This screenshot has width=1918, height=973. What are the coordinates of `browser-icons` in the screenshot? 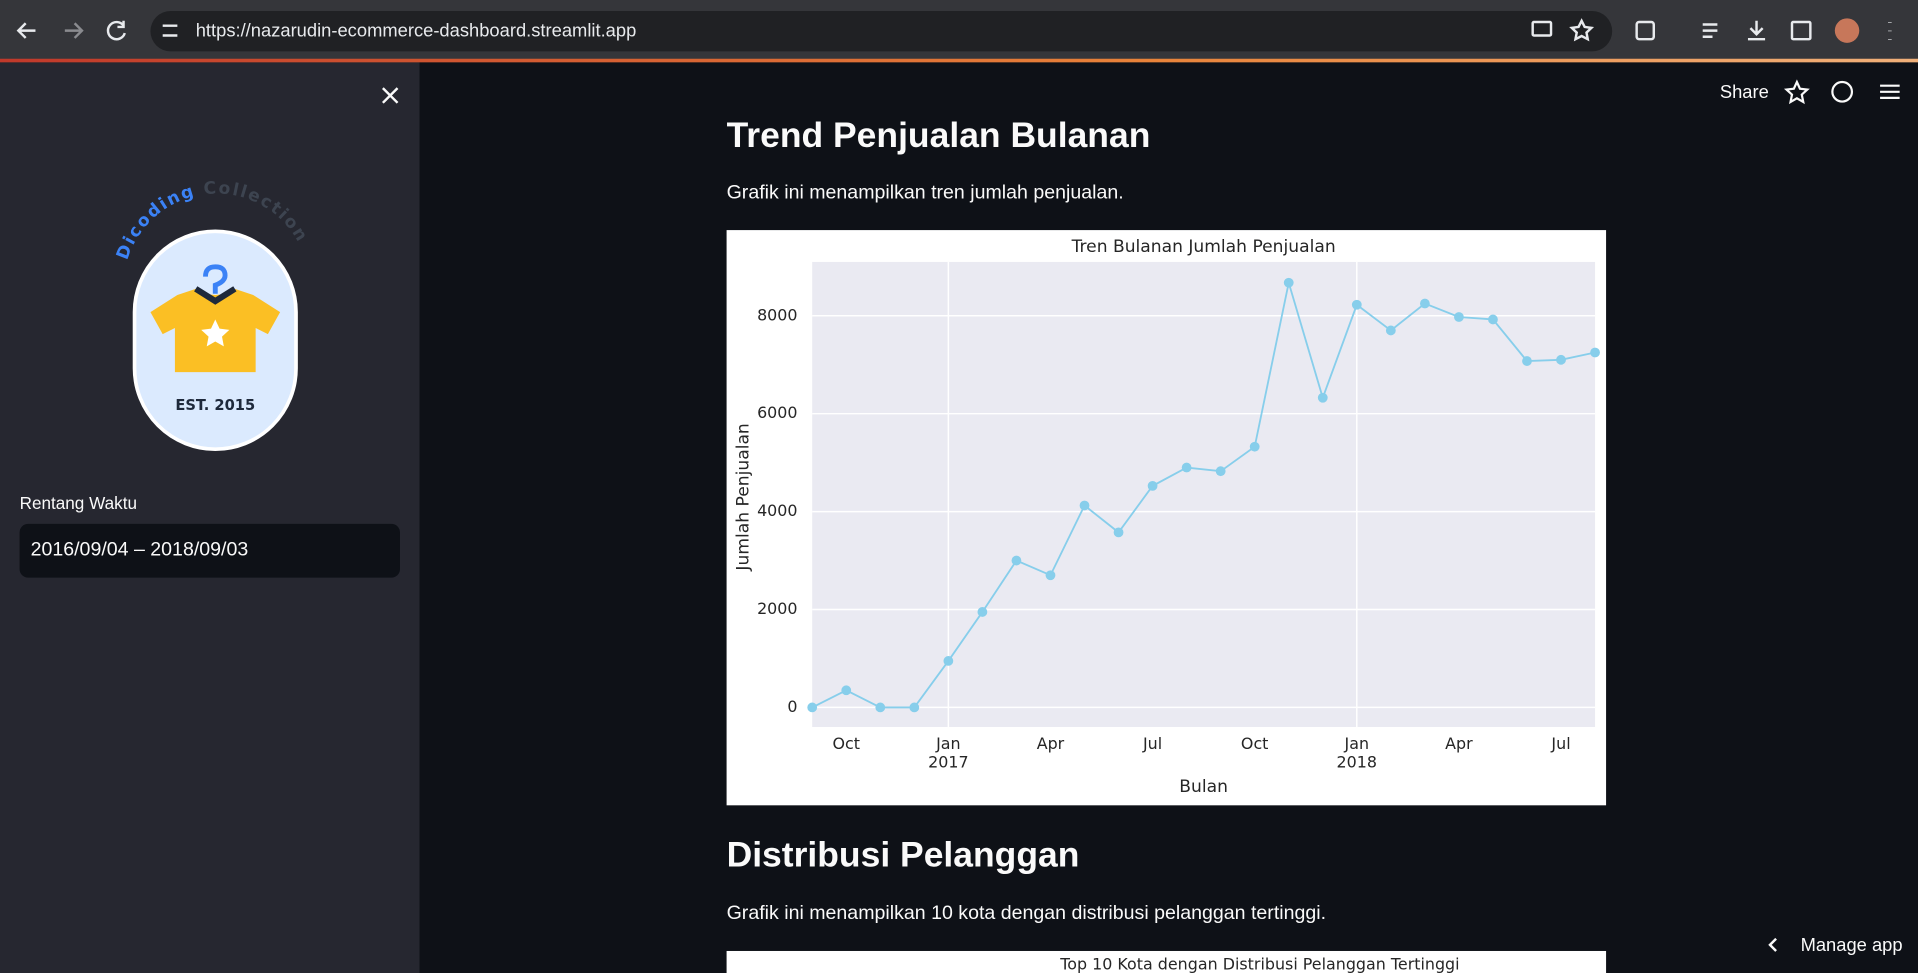 It's located at (954, 30).